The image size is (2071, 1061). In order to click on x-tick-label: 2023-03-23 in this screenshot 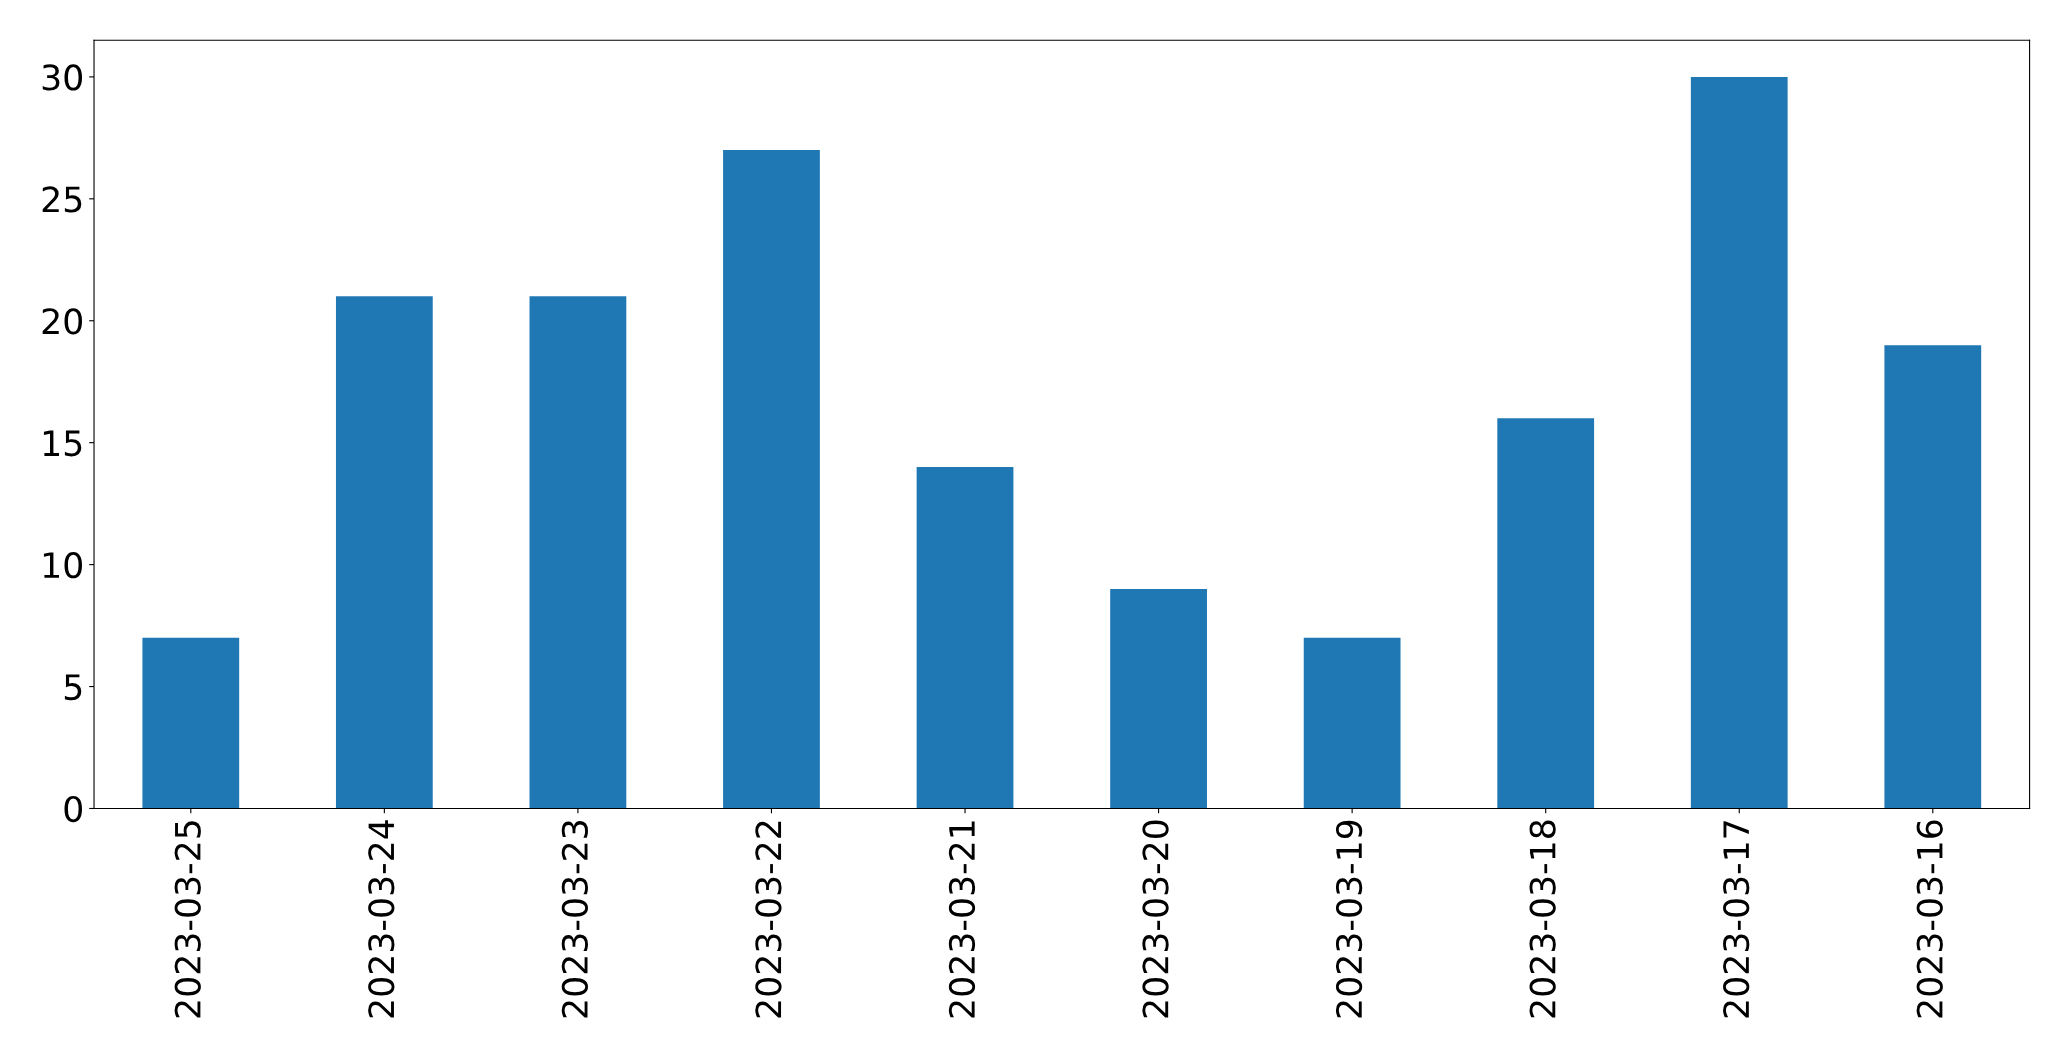, I will do `click(574, 919)`.